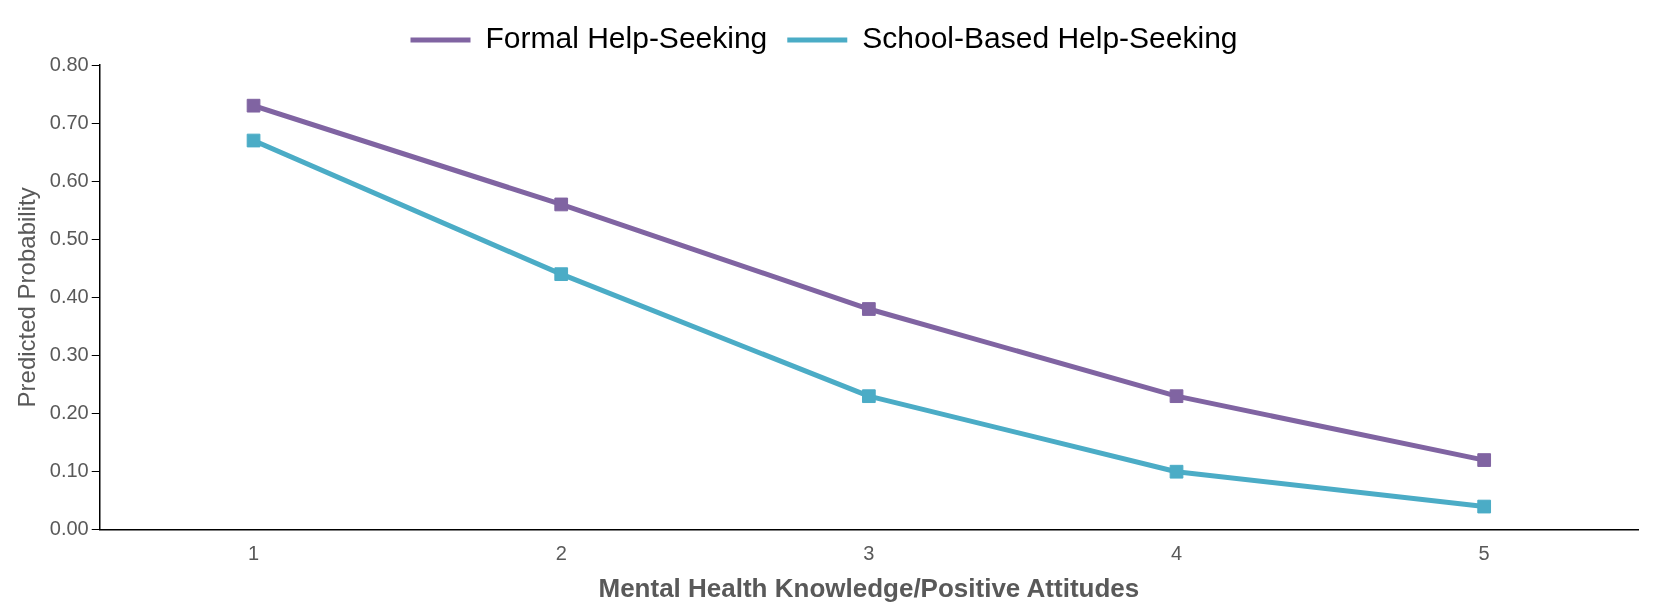 The width and height of the screenshot is (1663, 614). What do you see at coordinates (69, 63) in the screenshot?
I see `y-tick-label: 0.80` at bounding box center [69, 63].